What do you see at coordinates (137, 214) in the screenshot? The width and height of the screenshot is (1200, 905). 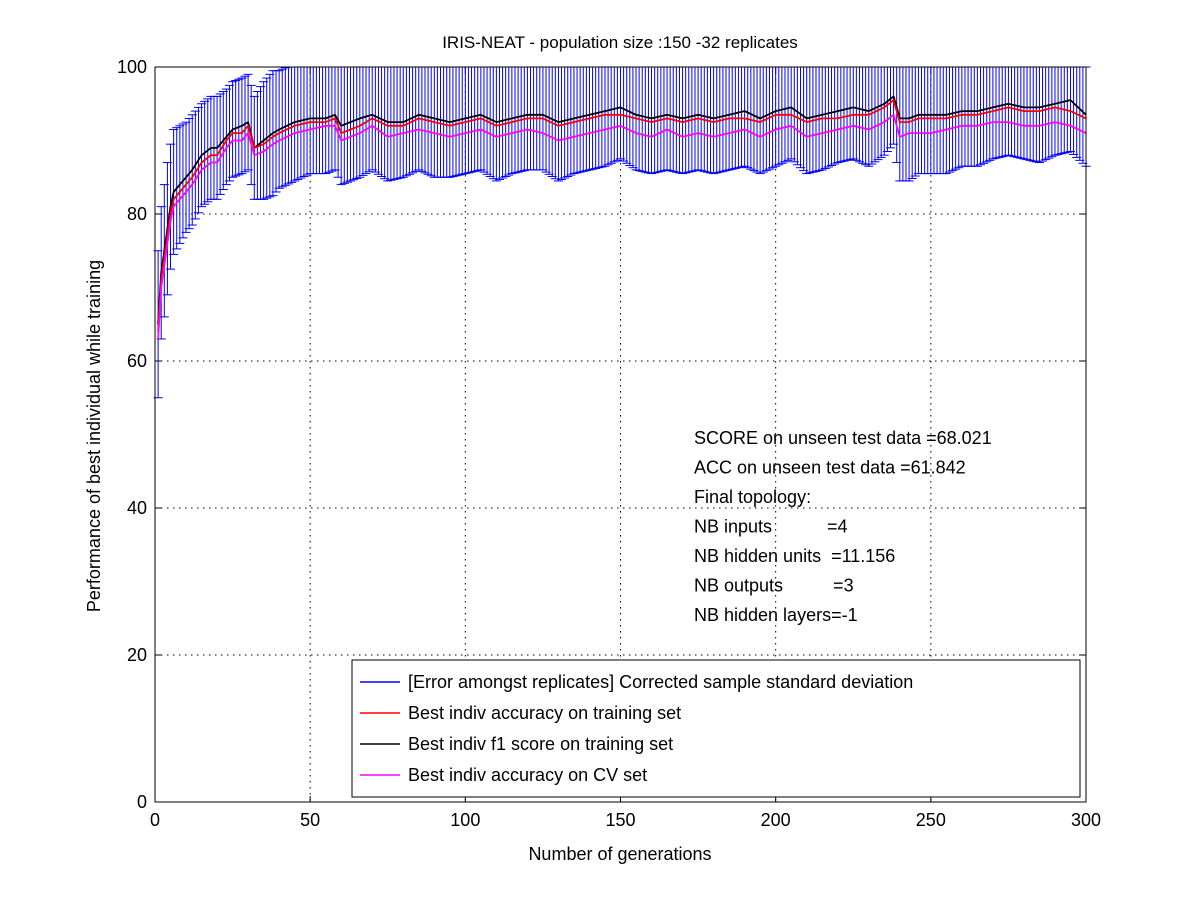 I see `y-tick-label: 80` at bounding box center [137, 214].